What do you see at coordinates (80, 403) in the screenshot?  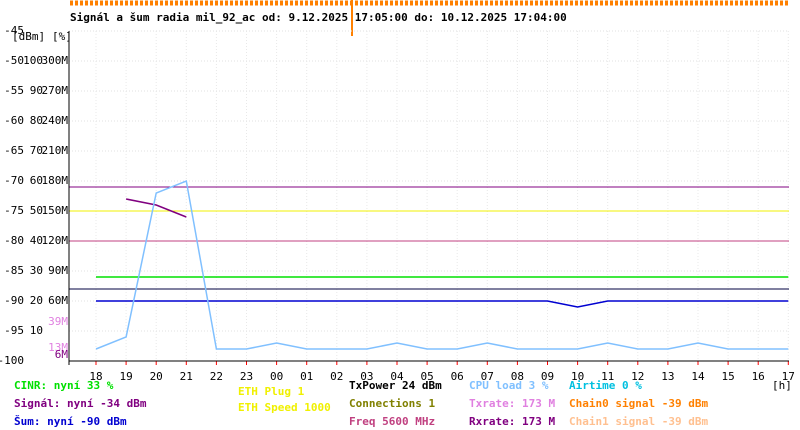 I see `legend-entry: Signál: nyní -34 dBm` at bounding box center [80, 403].